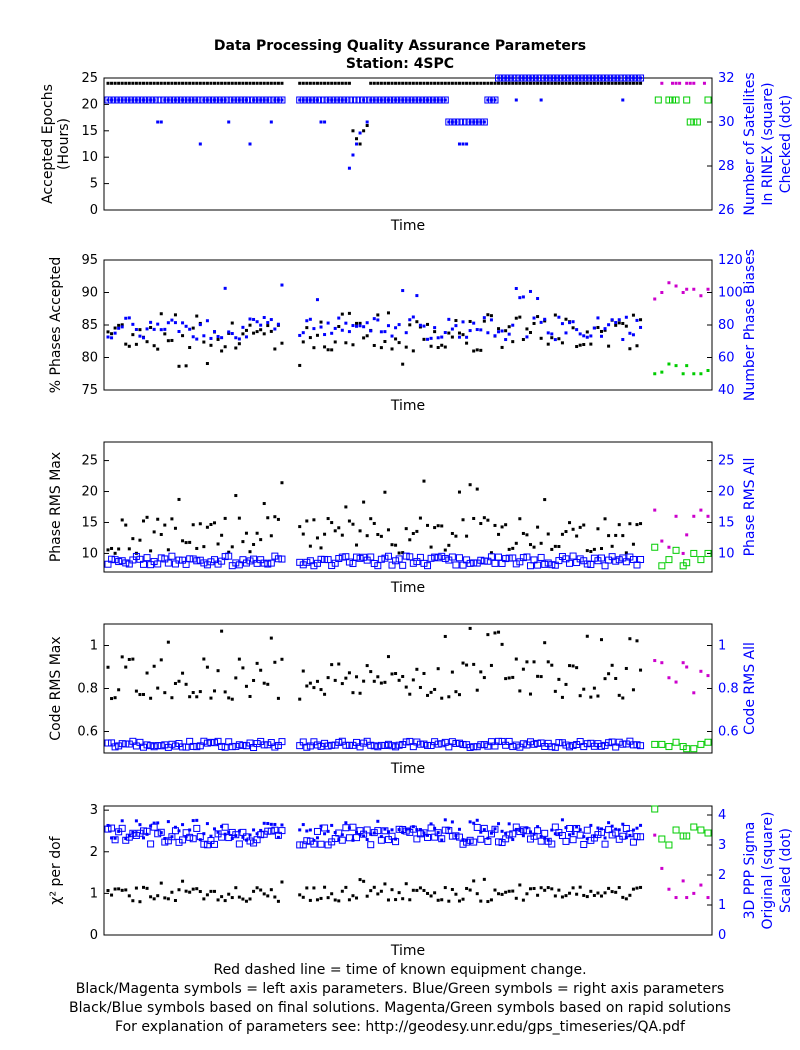 The width and height of the screenshot is (800, 1050). I want to click on code_rms-left-tick-label: 1, so click(94, 646).